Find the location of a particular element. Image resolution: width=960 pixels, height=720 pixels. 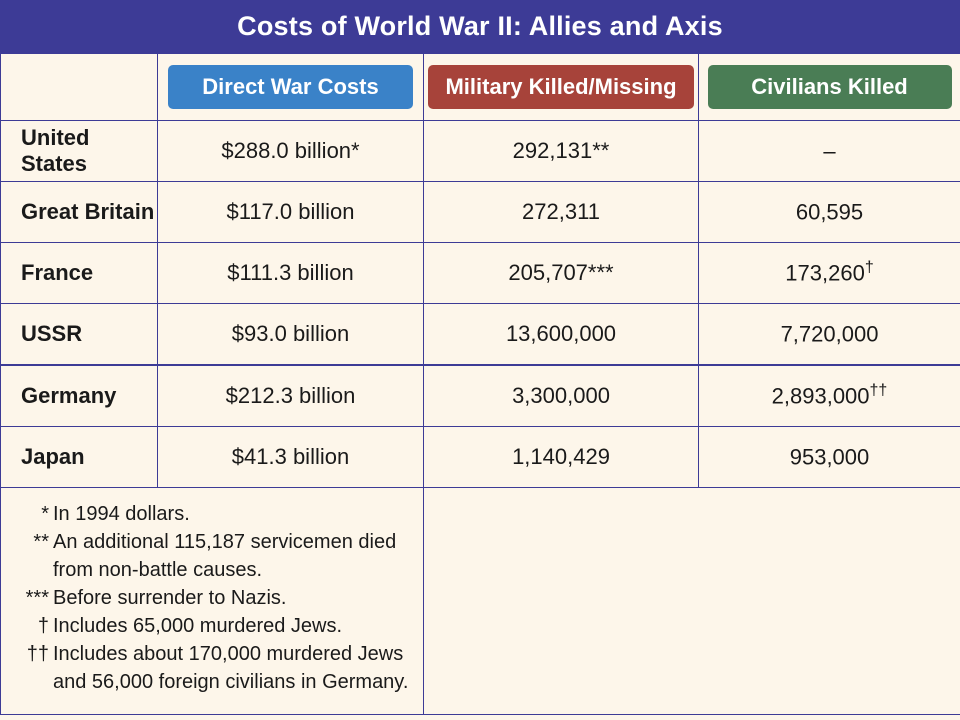

table-title: Costs of World War II: Allies and Axis is located at coordinates (480, 26).